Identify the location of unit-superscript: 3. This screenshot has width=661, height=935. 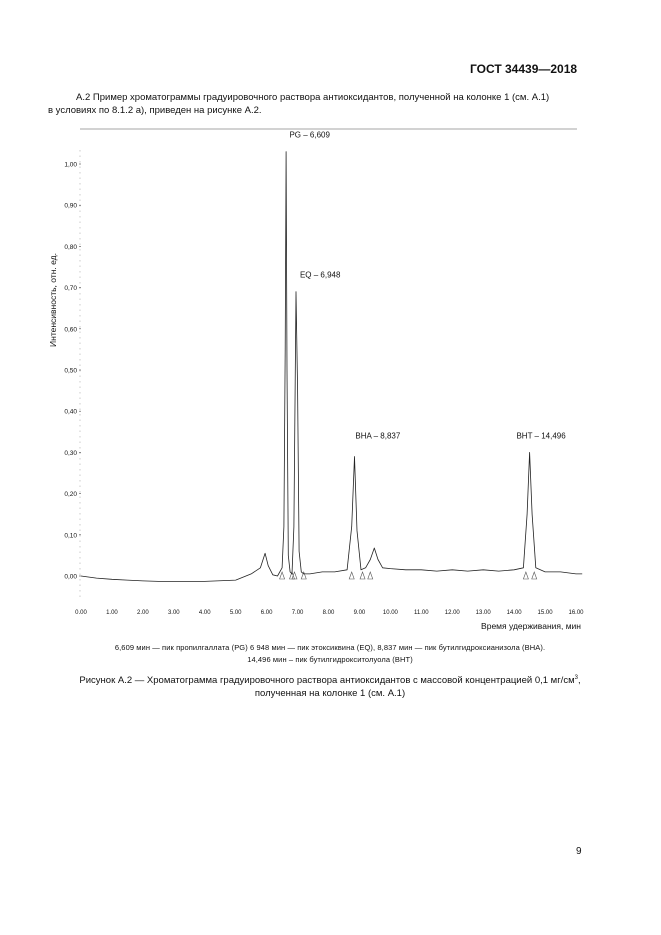
(576, 678).